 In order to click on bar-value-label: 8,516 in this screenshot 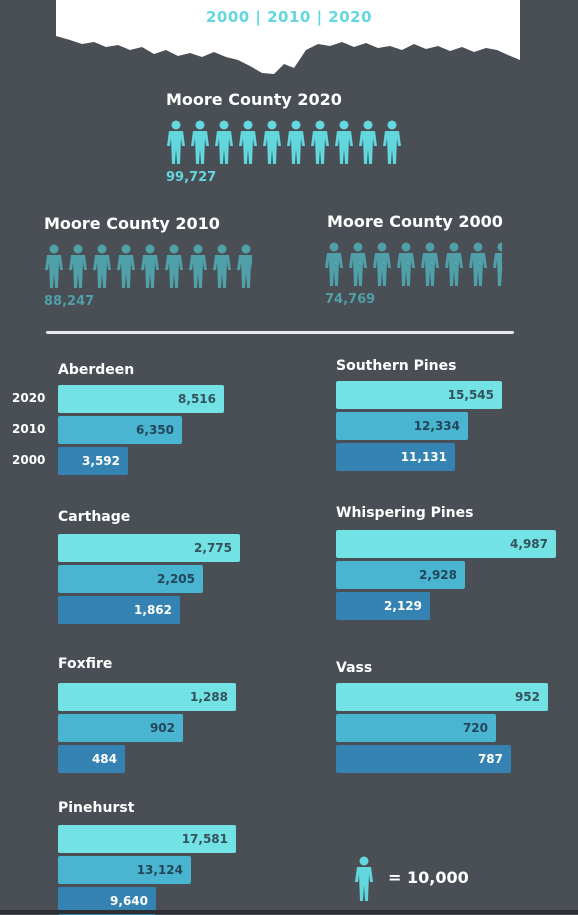, I will do `click(197, 399)`.